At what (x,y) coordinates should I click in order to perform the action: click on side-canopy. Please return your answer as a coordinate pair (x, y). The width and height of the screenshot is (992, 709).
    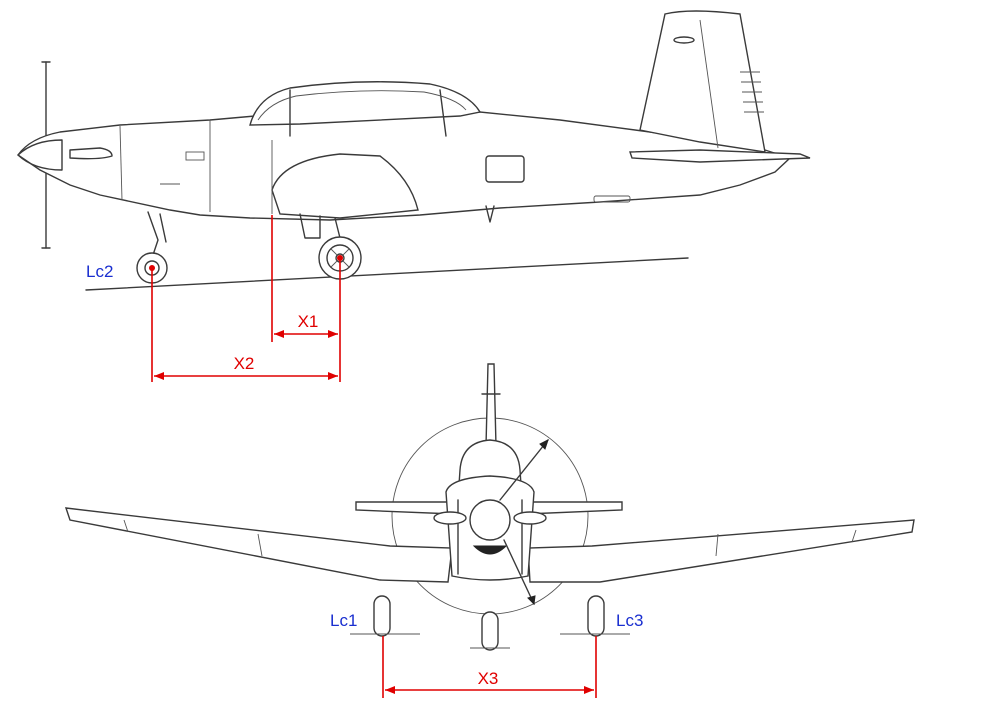
    Looking at the image, I should click on (365, 103).